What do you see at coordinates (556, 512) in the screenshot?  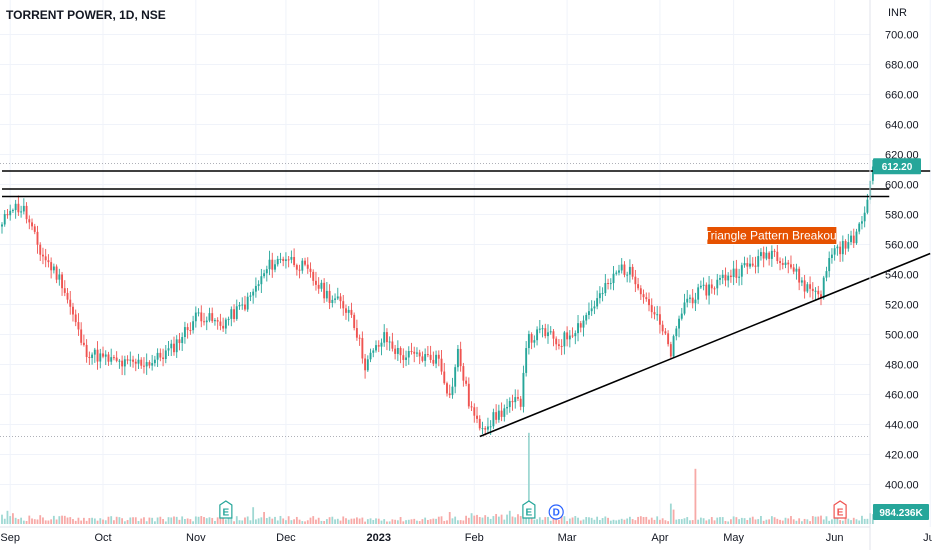 I see `dividend-marker: D` at bounding box center [556, 512].